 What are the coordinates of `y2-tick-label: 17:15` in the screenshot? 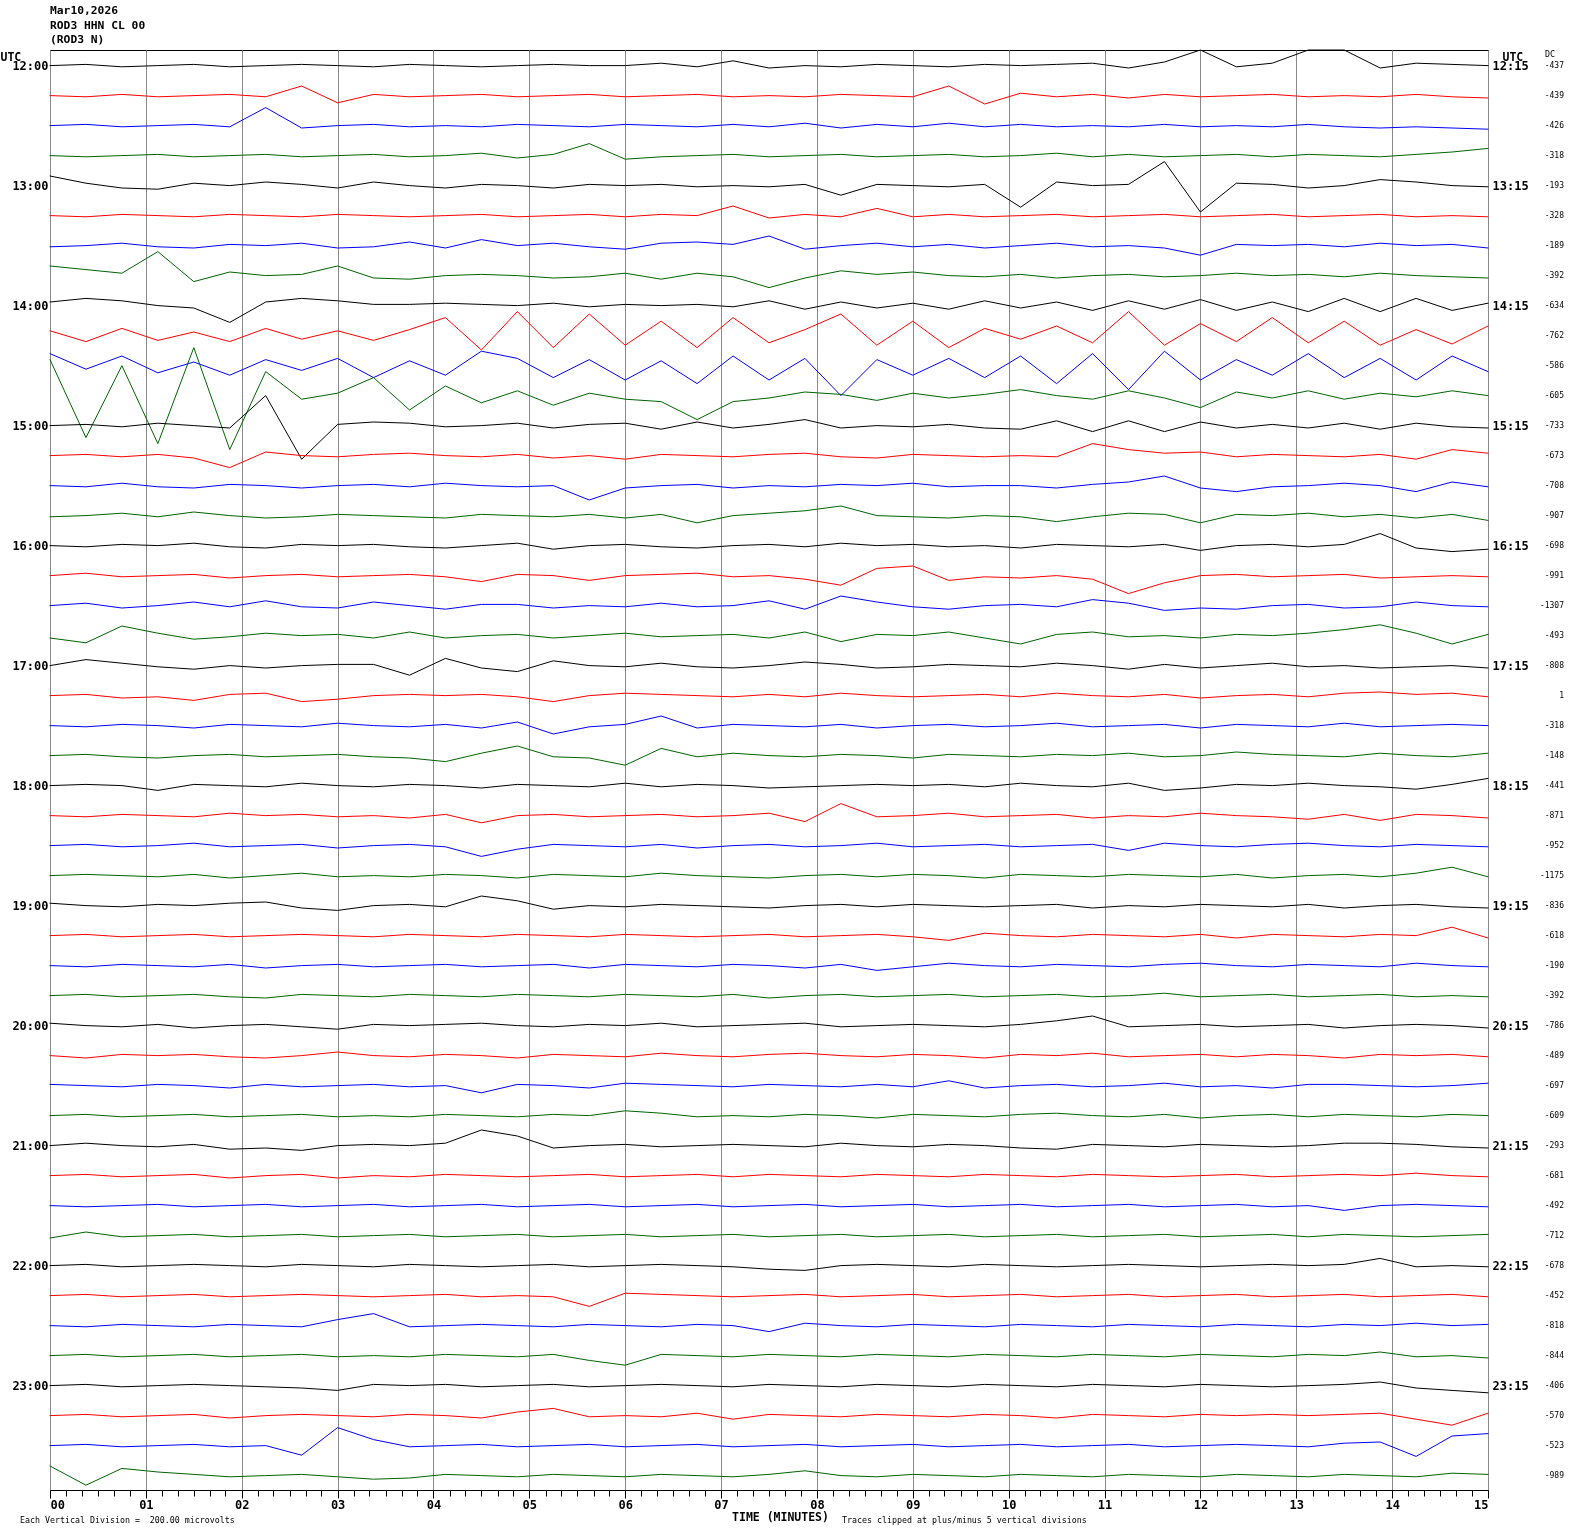 It's located at (1510, 666).